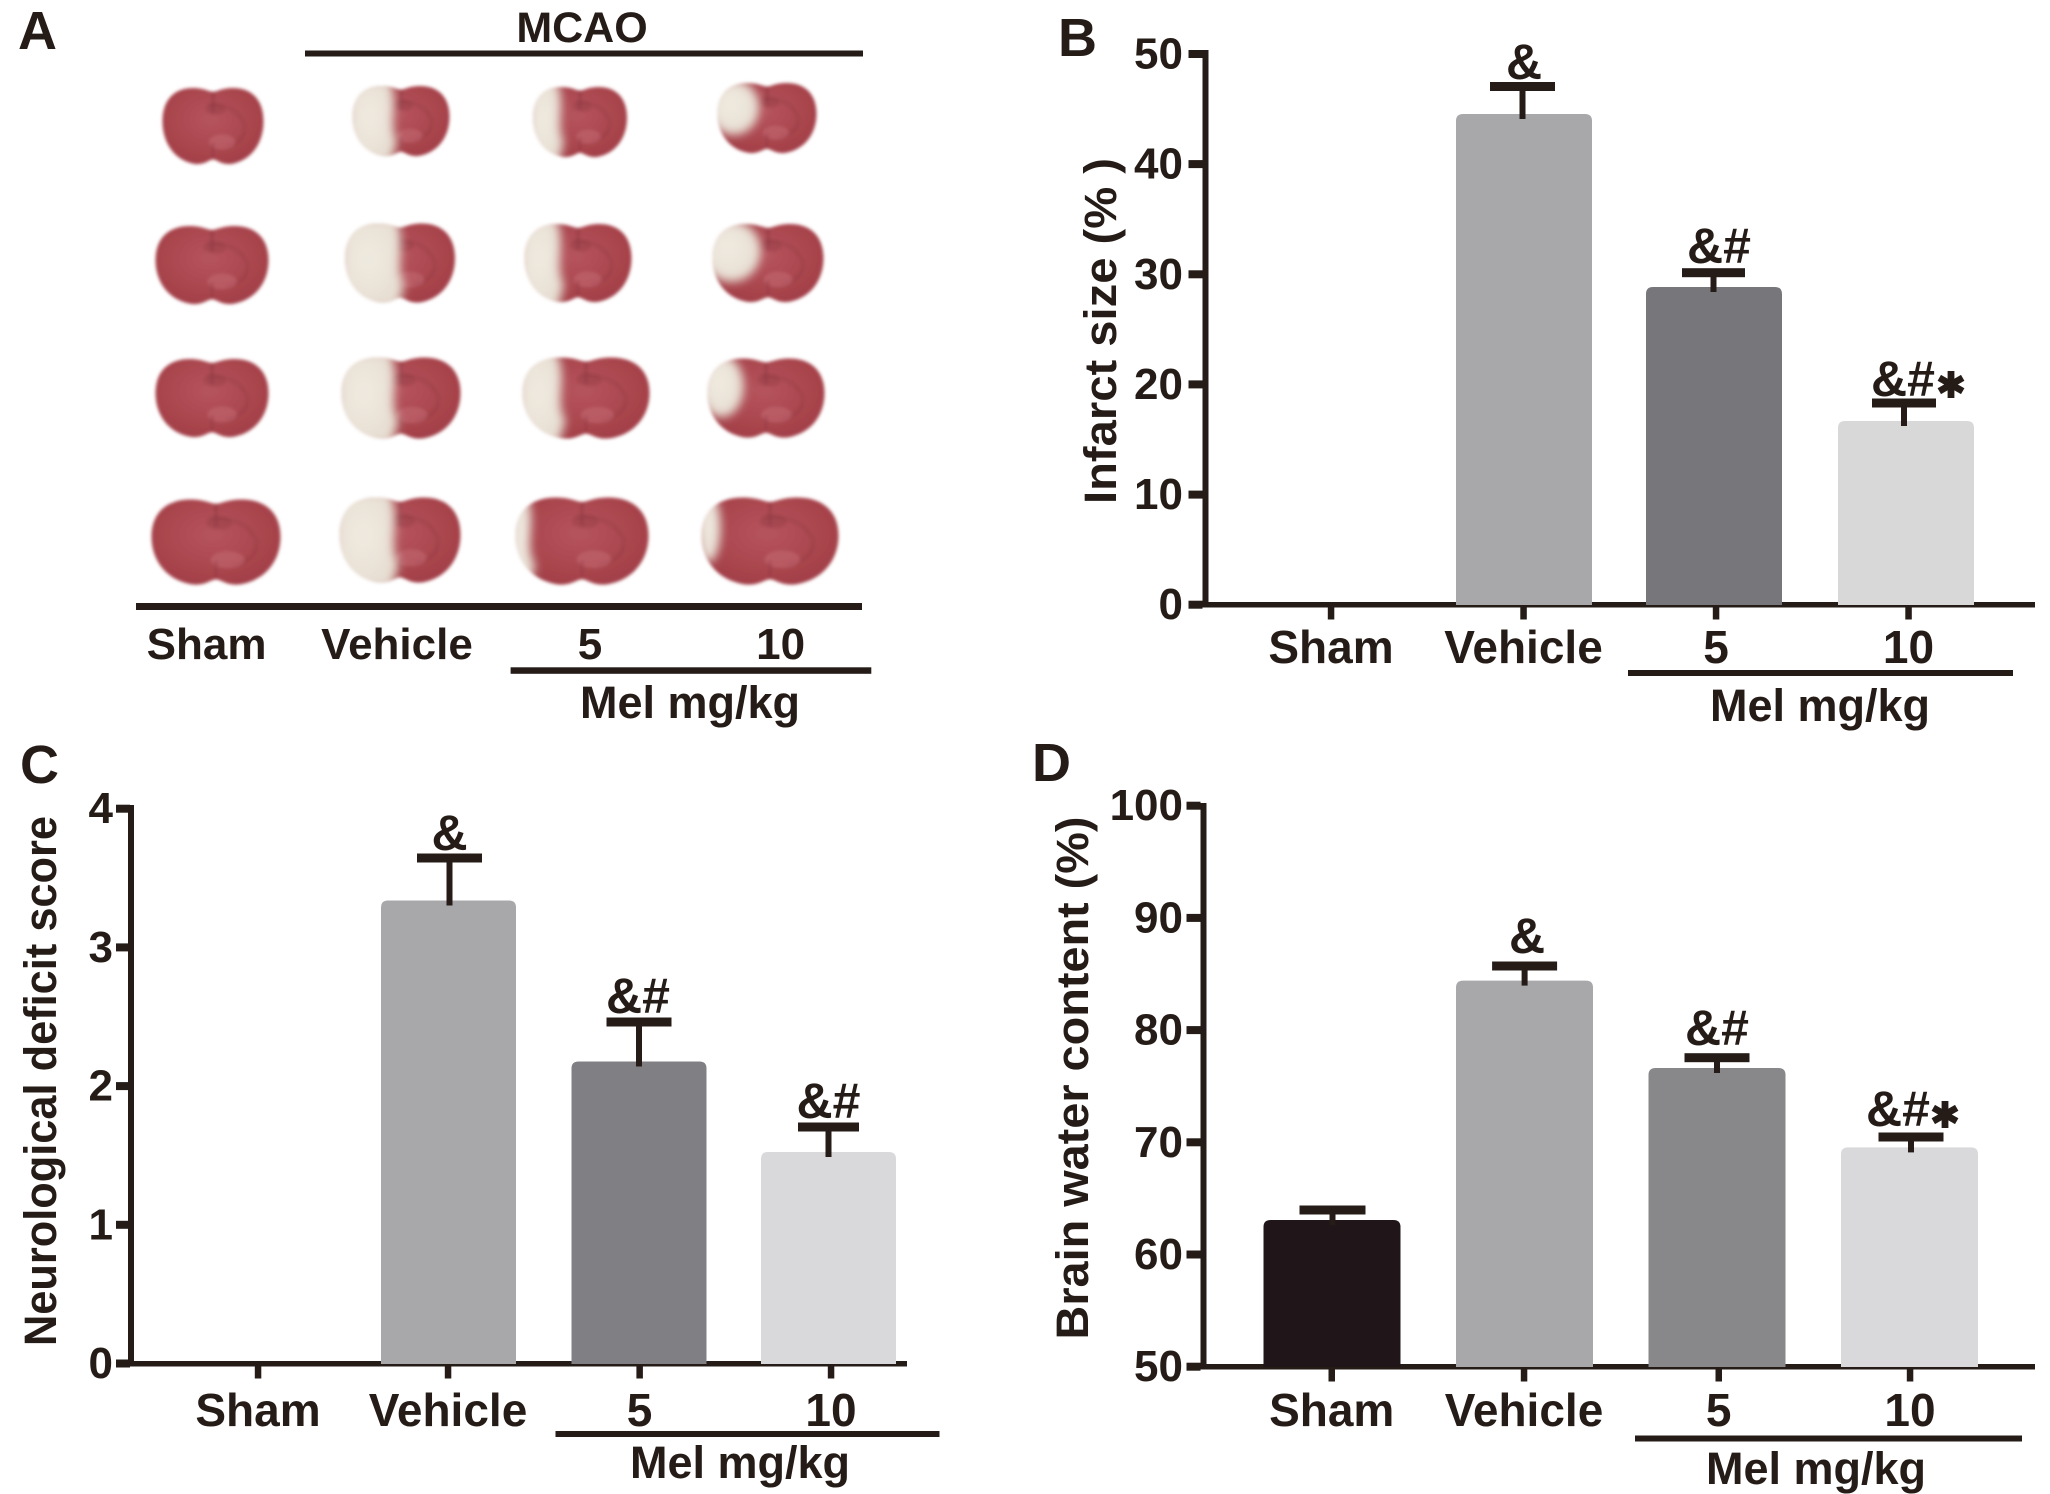 The width and height of the screenshot is (2050, 1494). Describe the element at coordinates (1100, 331) in the screenshot. I see `svg-text: Infarct size (% )` at that location.